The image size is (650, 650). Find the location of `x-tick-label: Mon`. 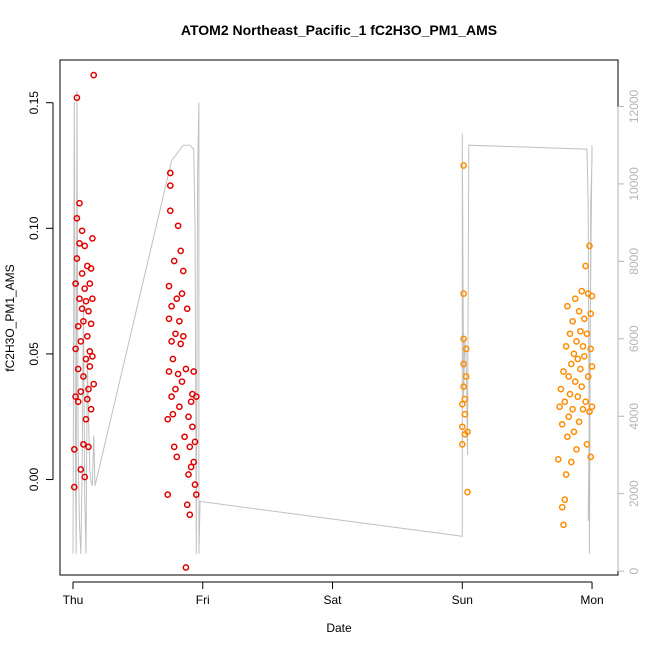

x-tick-label: Mon is located at coordinates (591, 600).